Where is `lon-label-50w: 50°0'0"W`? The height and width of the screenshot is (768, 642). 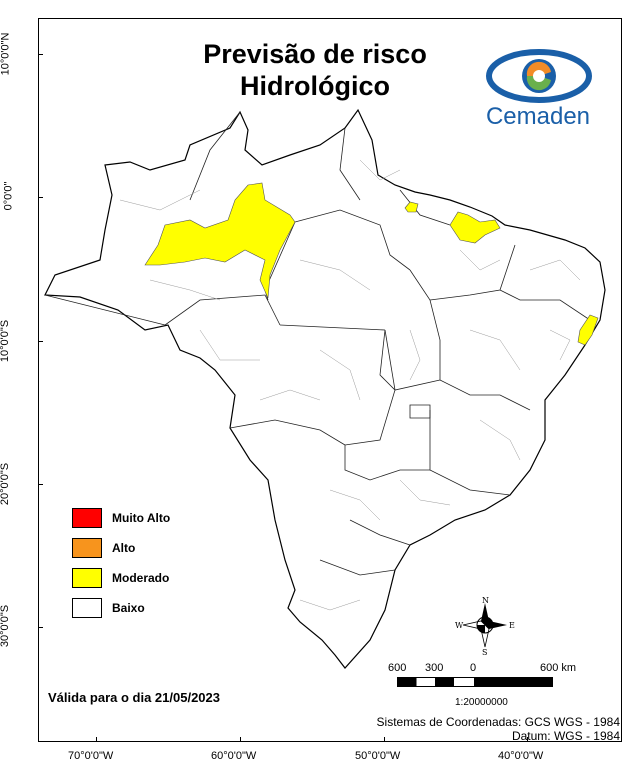 lon-label-50w: 50°0'0"W is located at coordinates (378, 756).